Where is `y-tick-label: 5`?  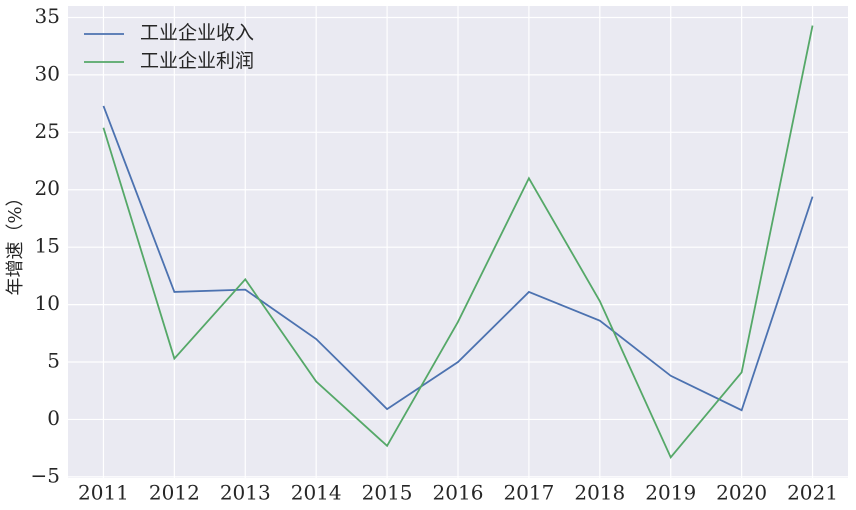
y-tick-label: 5 is located at coordinates (53, 361).